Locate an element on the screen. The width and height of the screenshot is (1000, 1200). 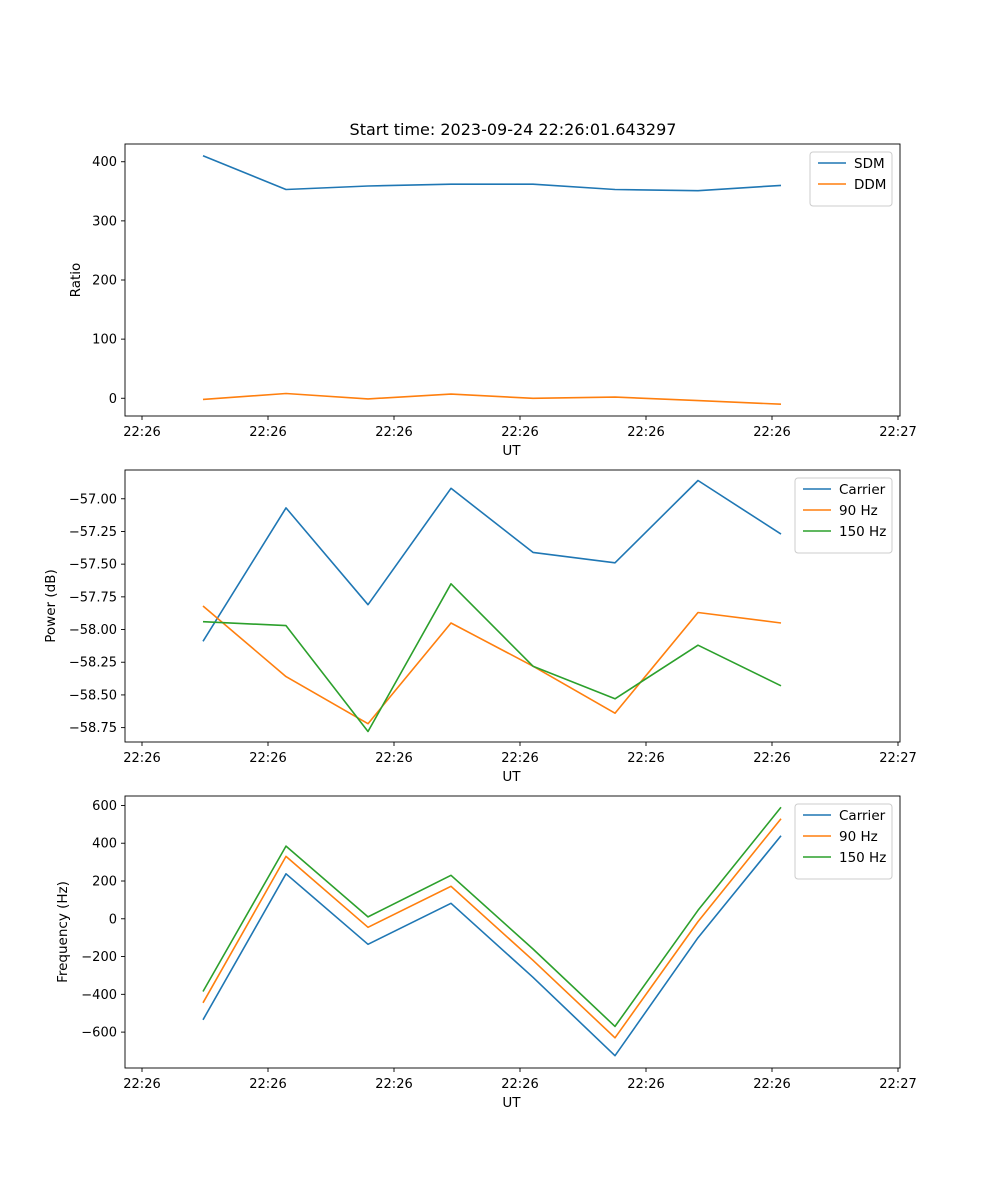
y-tick-label-0-4: 400 is located at coordinates (104, 162).